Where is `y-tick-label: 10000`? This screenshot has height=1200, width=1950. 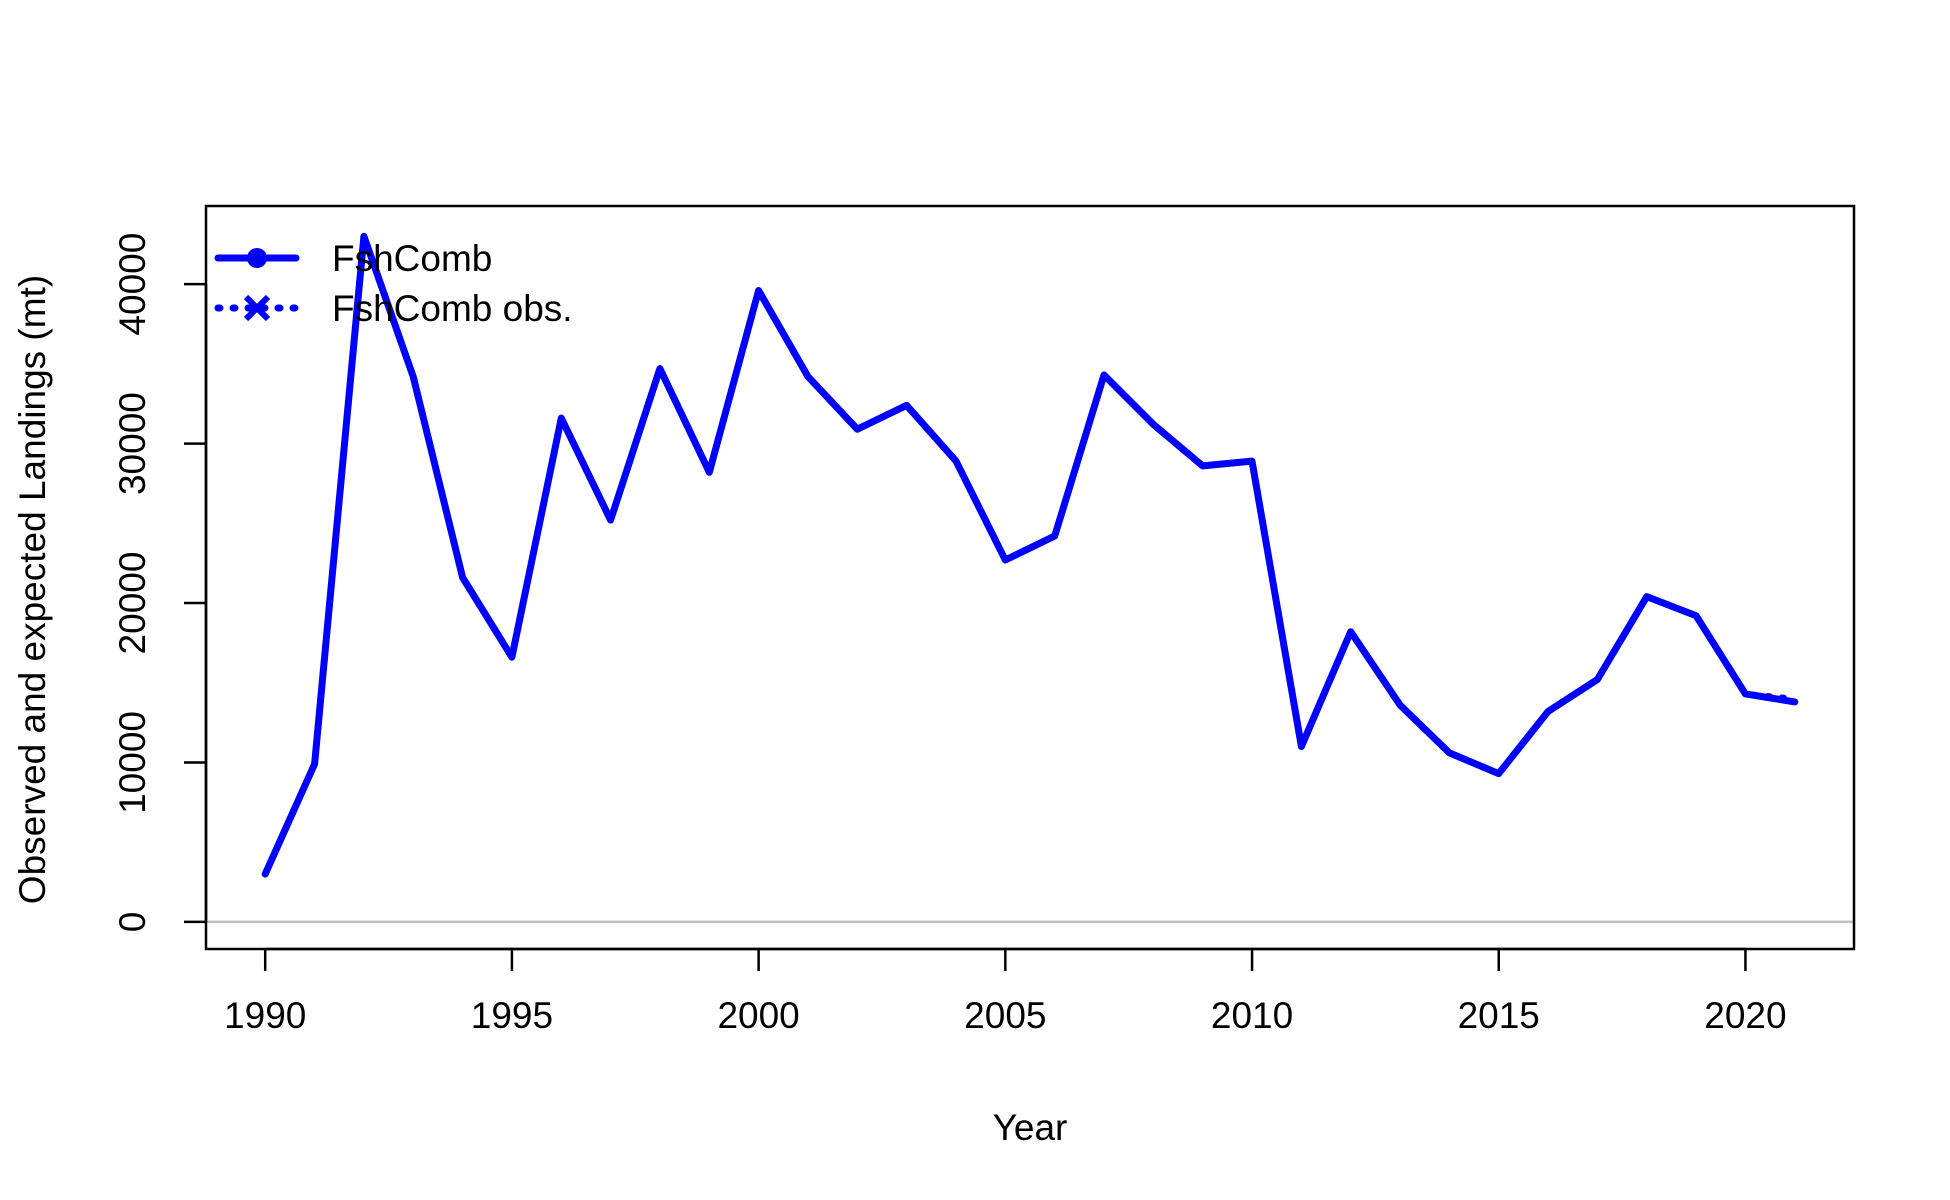 y-tick-label: 10000 is located at coordinates (132, 762).